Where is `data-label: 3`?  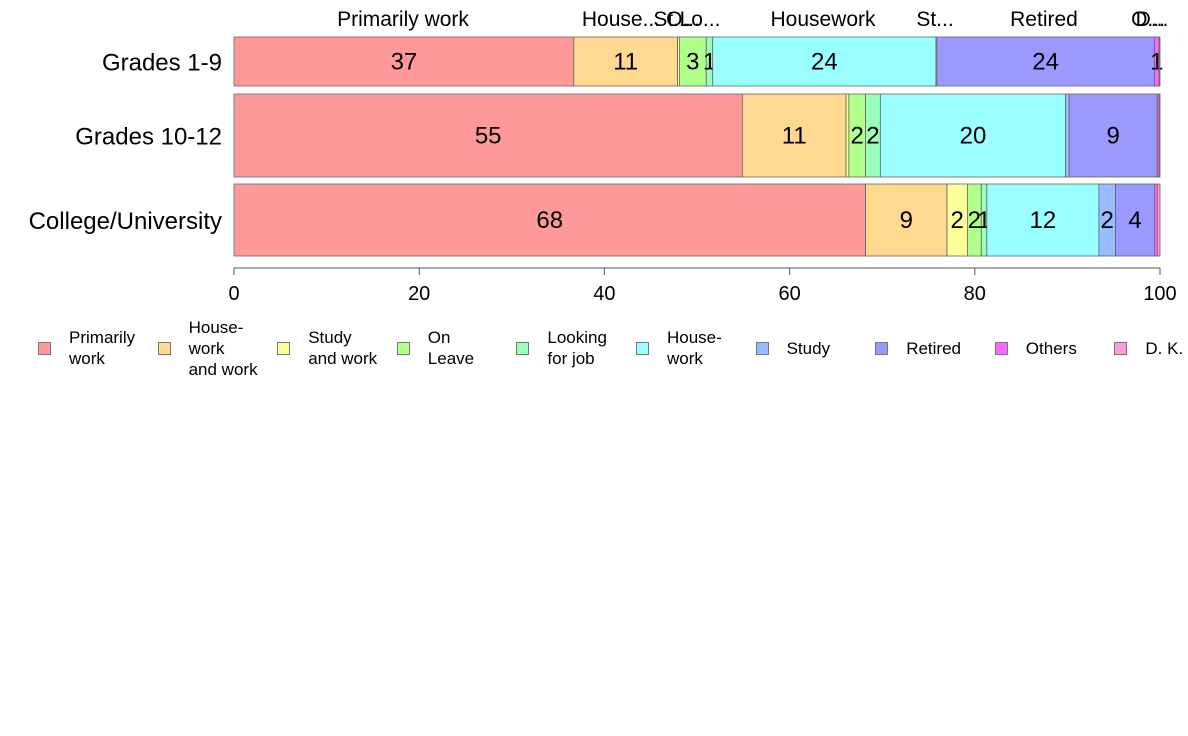 data-label: 3 is located at coordinates (692, 62).